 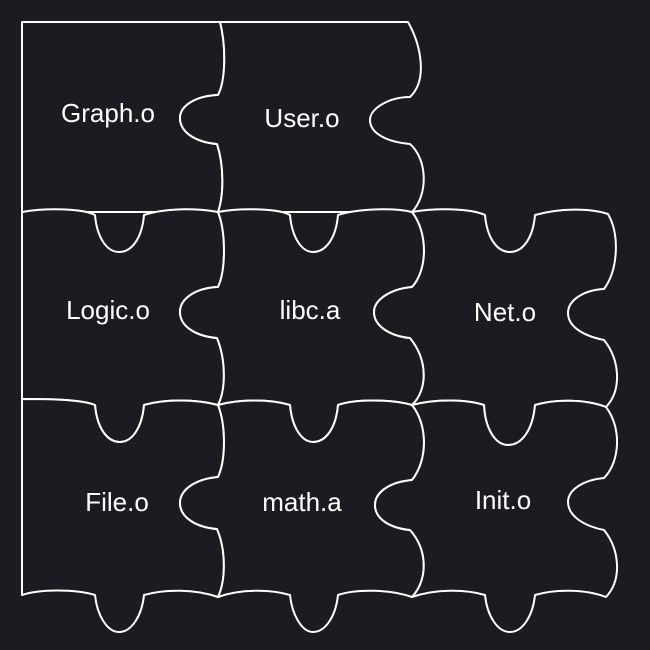 What do you see at coordinates (310, 310) in the screenshot?
I see `puzzle-piece-libc-label: libc.a` at bounding box center [310, 310].